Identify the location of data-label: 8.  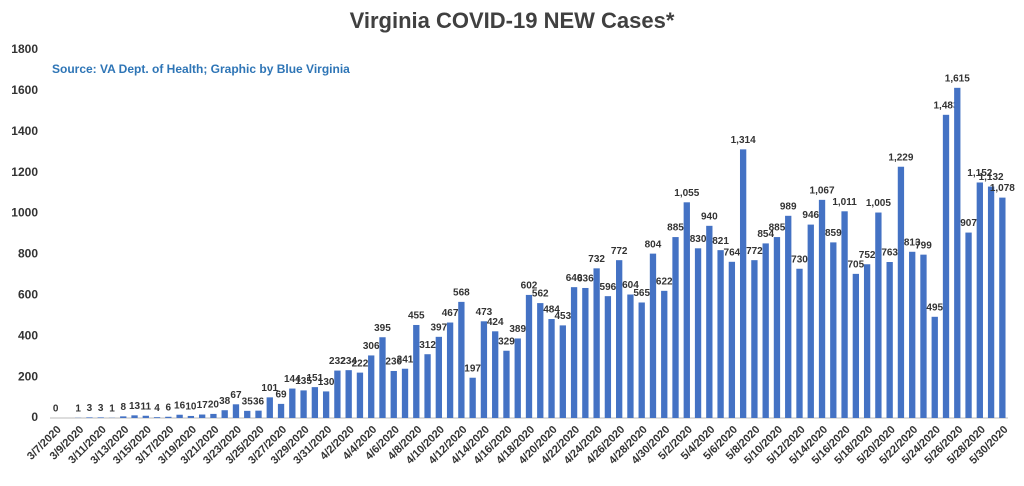
(123, 407).